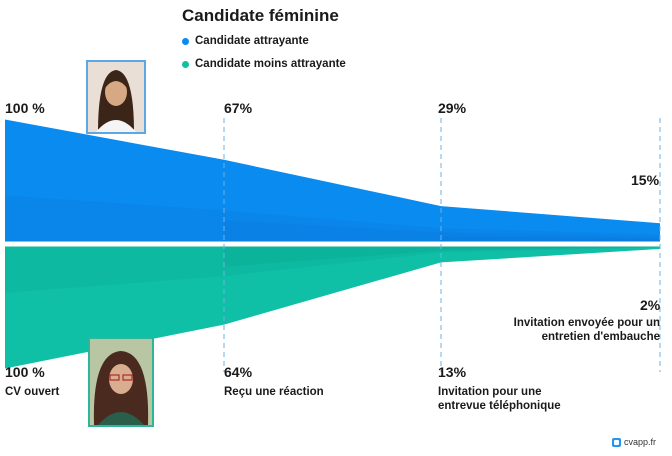  I want to click on woman-portrait-icon, so click(116, 97).